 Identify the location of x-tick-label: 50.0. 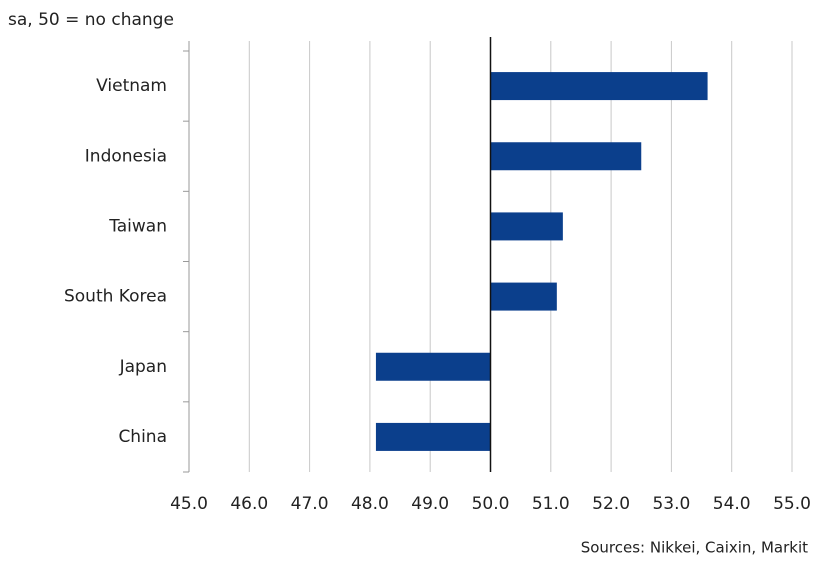
(491, 504).